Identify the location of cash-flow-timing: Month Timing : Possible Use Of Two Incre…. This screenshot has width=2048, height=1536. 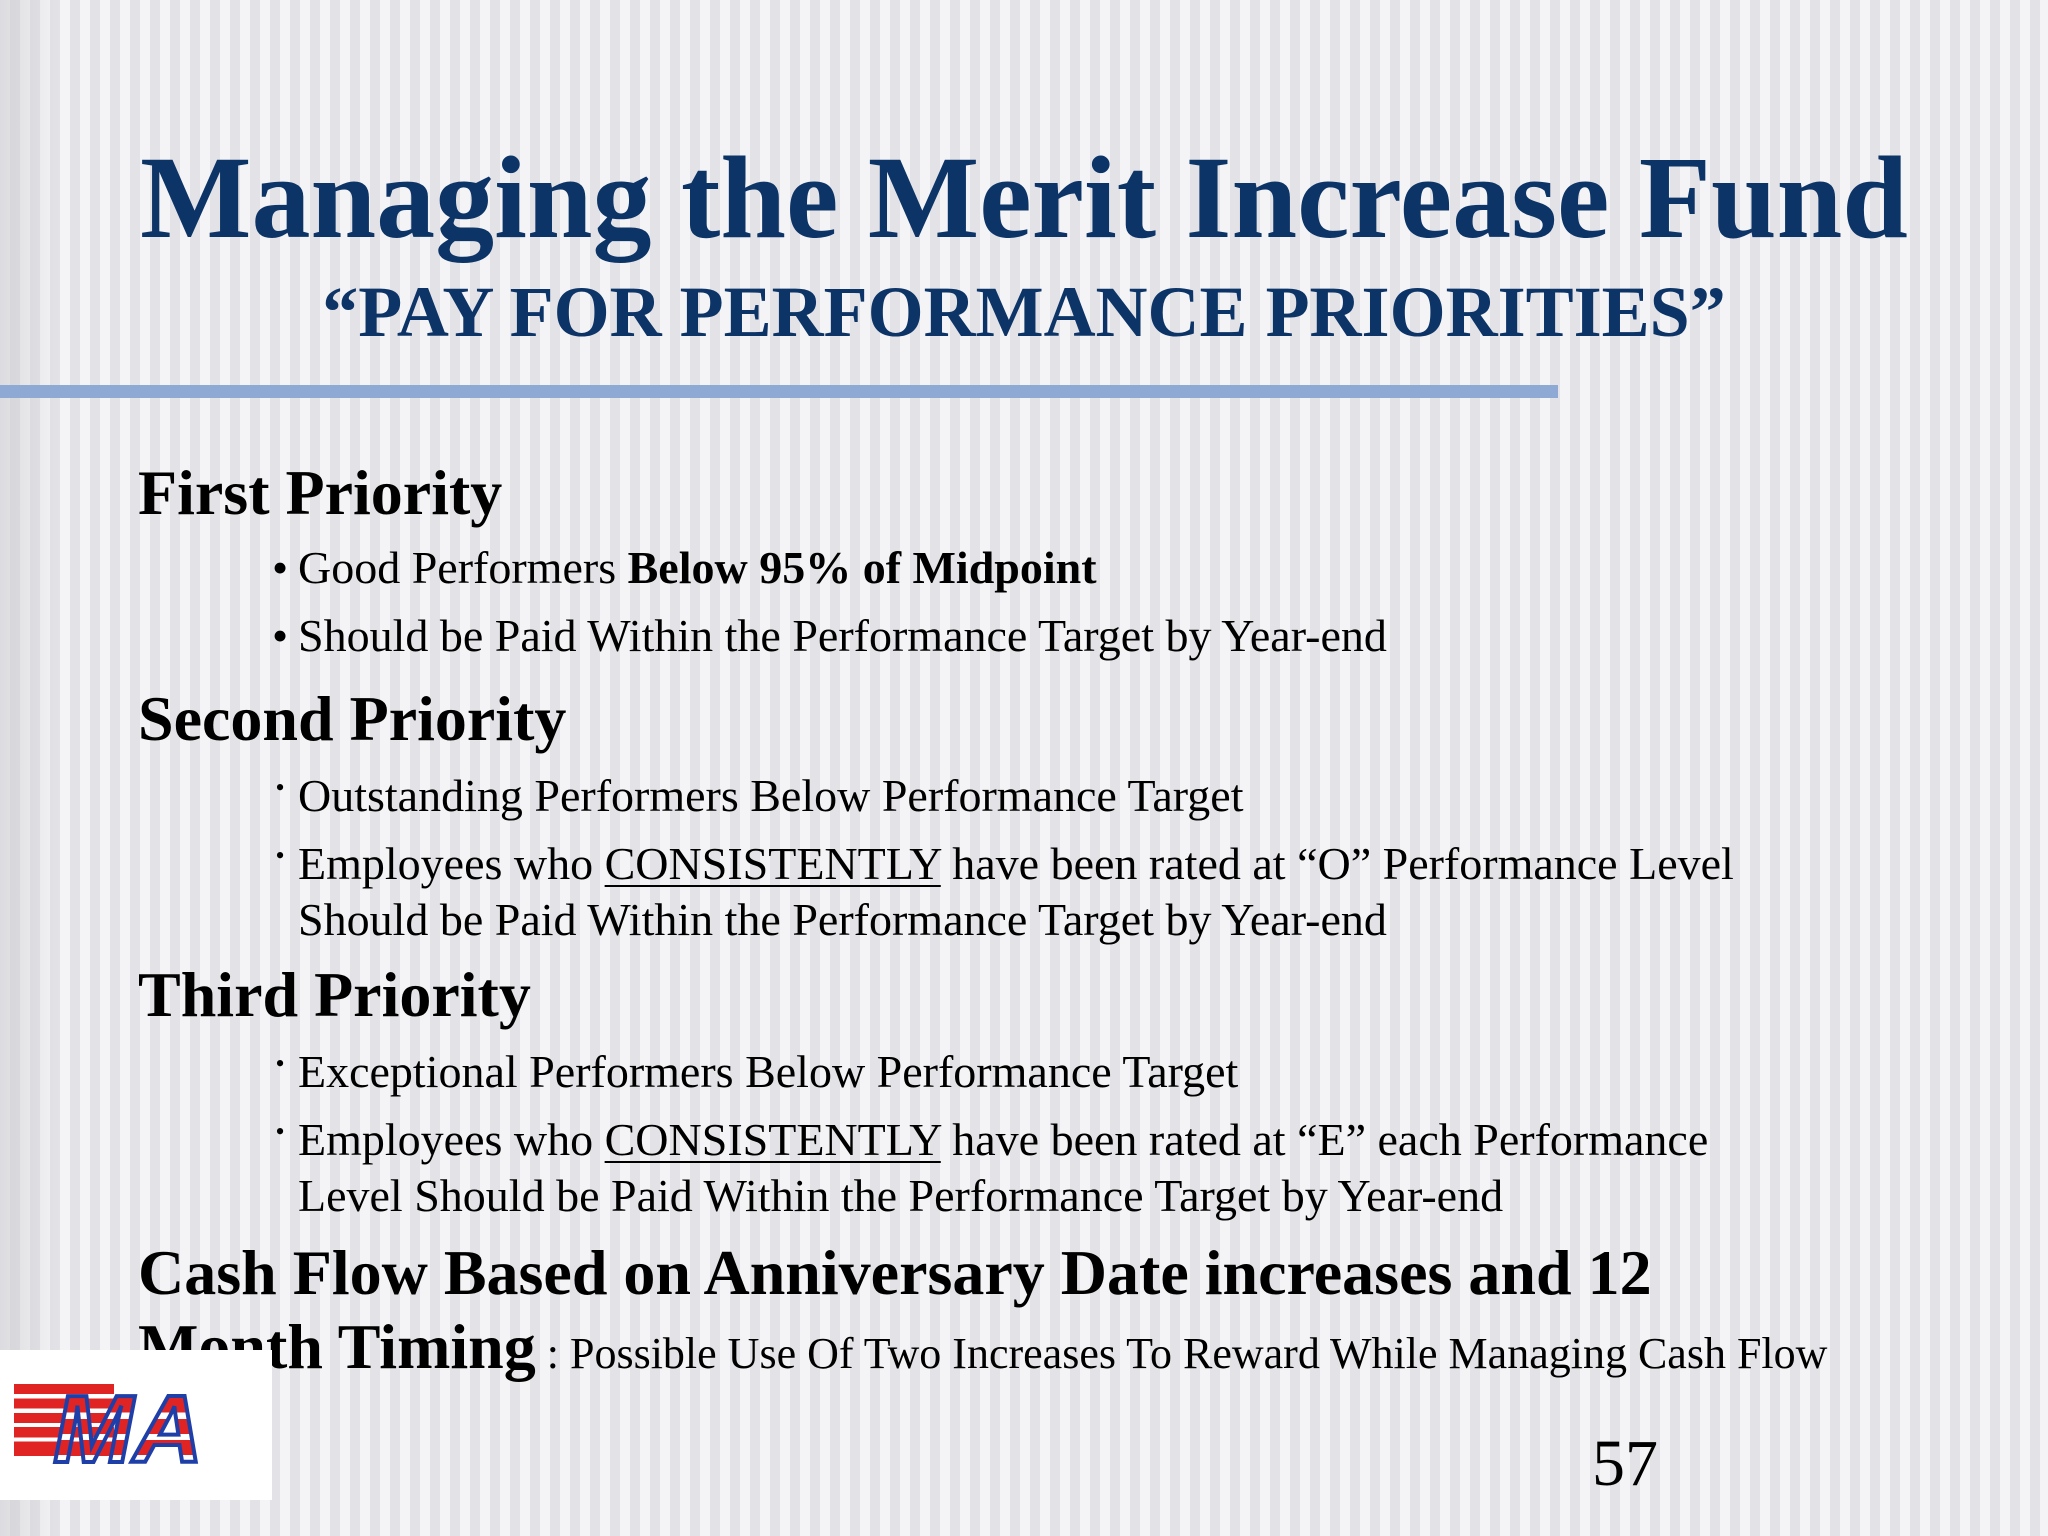
(983, 1346).